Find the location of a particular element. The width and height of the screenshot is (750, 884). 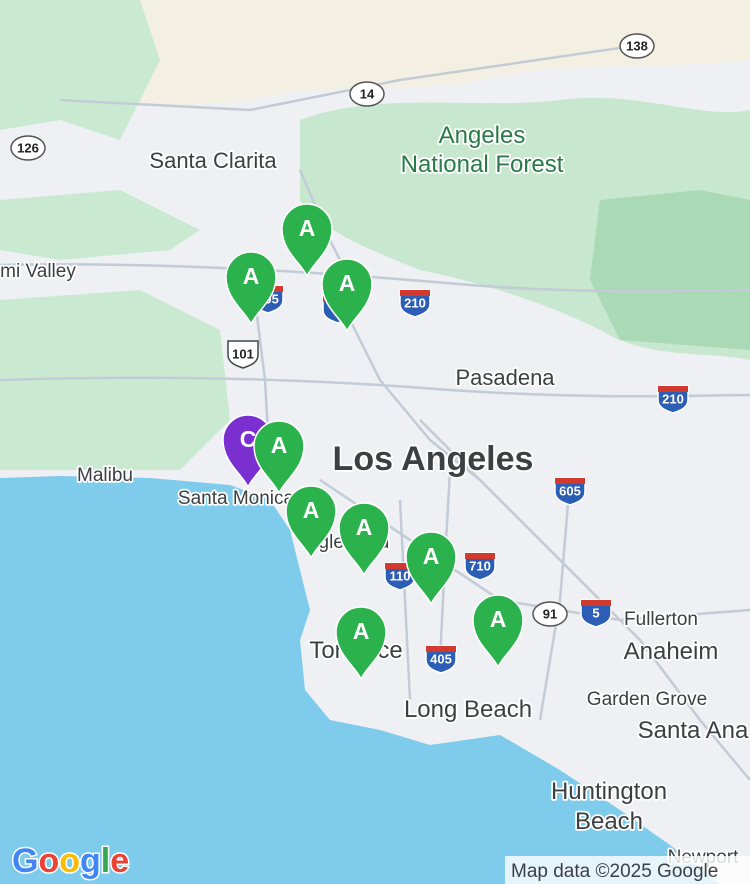

desert is located at coordinates (375, 55).